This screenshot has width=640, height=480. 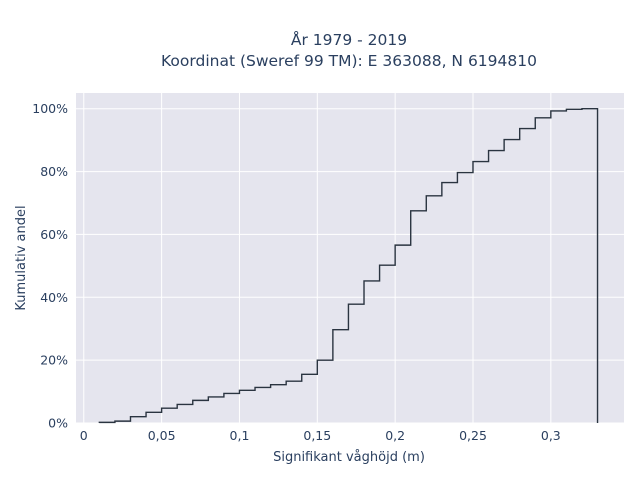 I want to click on y-tick-label: 0%, so click(x=58, y=423).